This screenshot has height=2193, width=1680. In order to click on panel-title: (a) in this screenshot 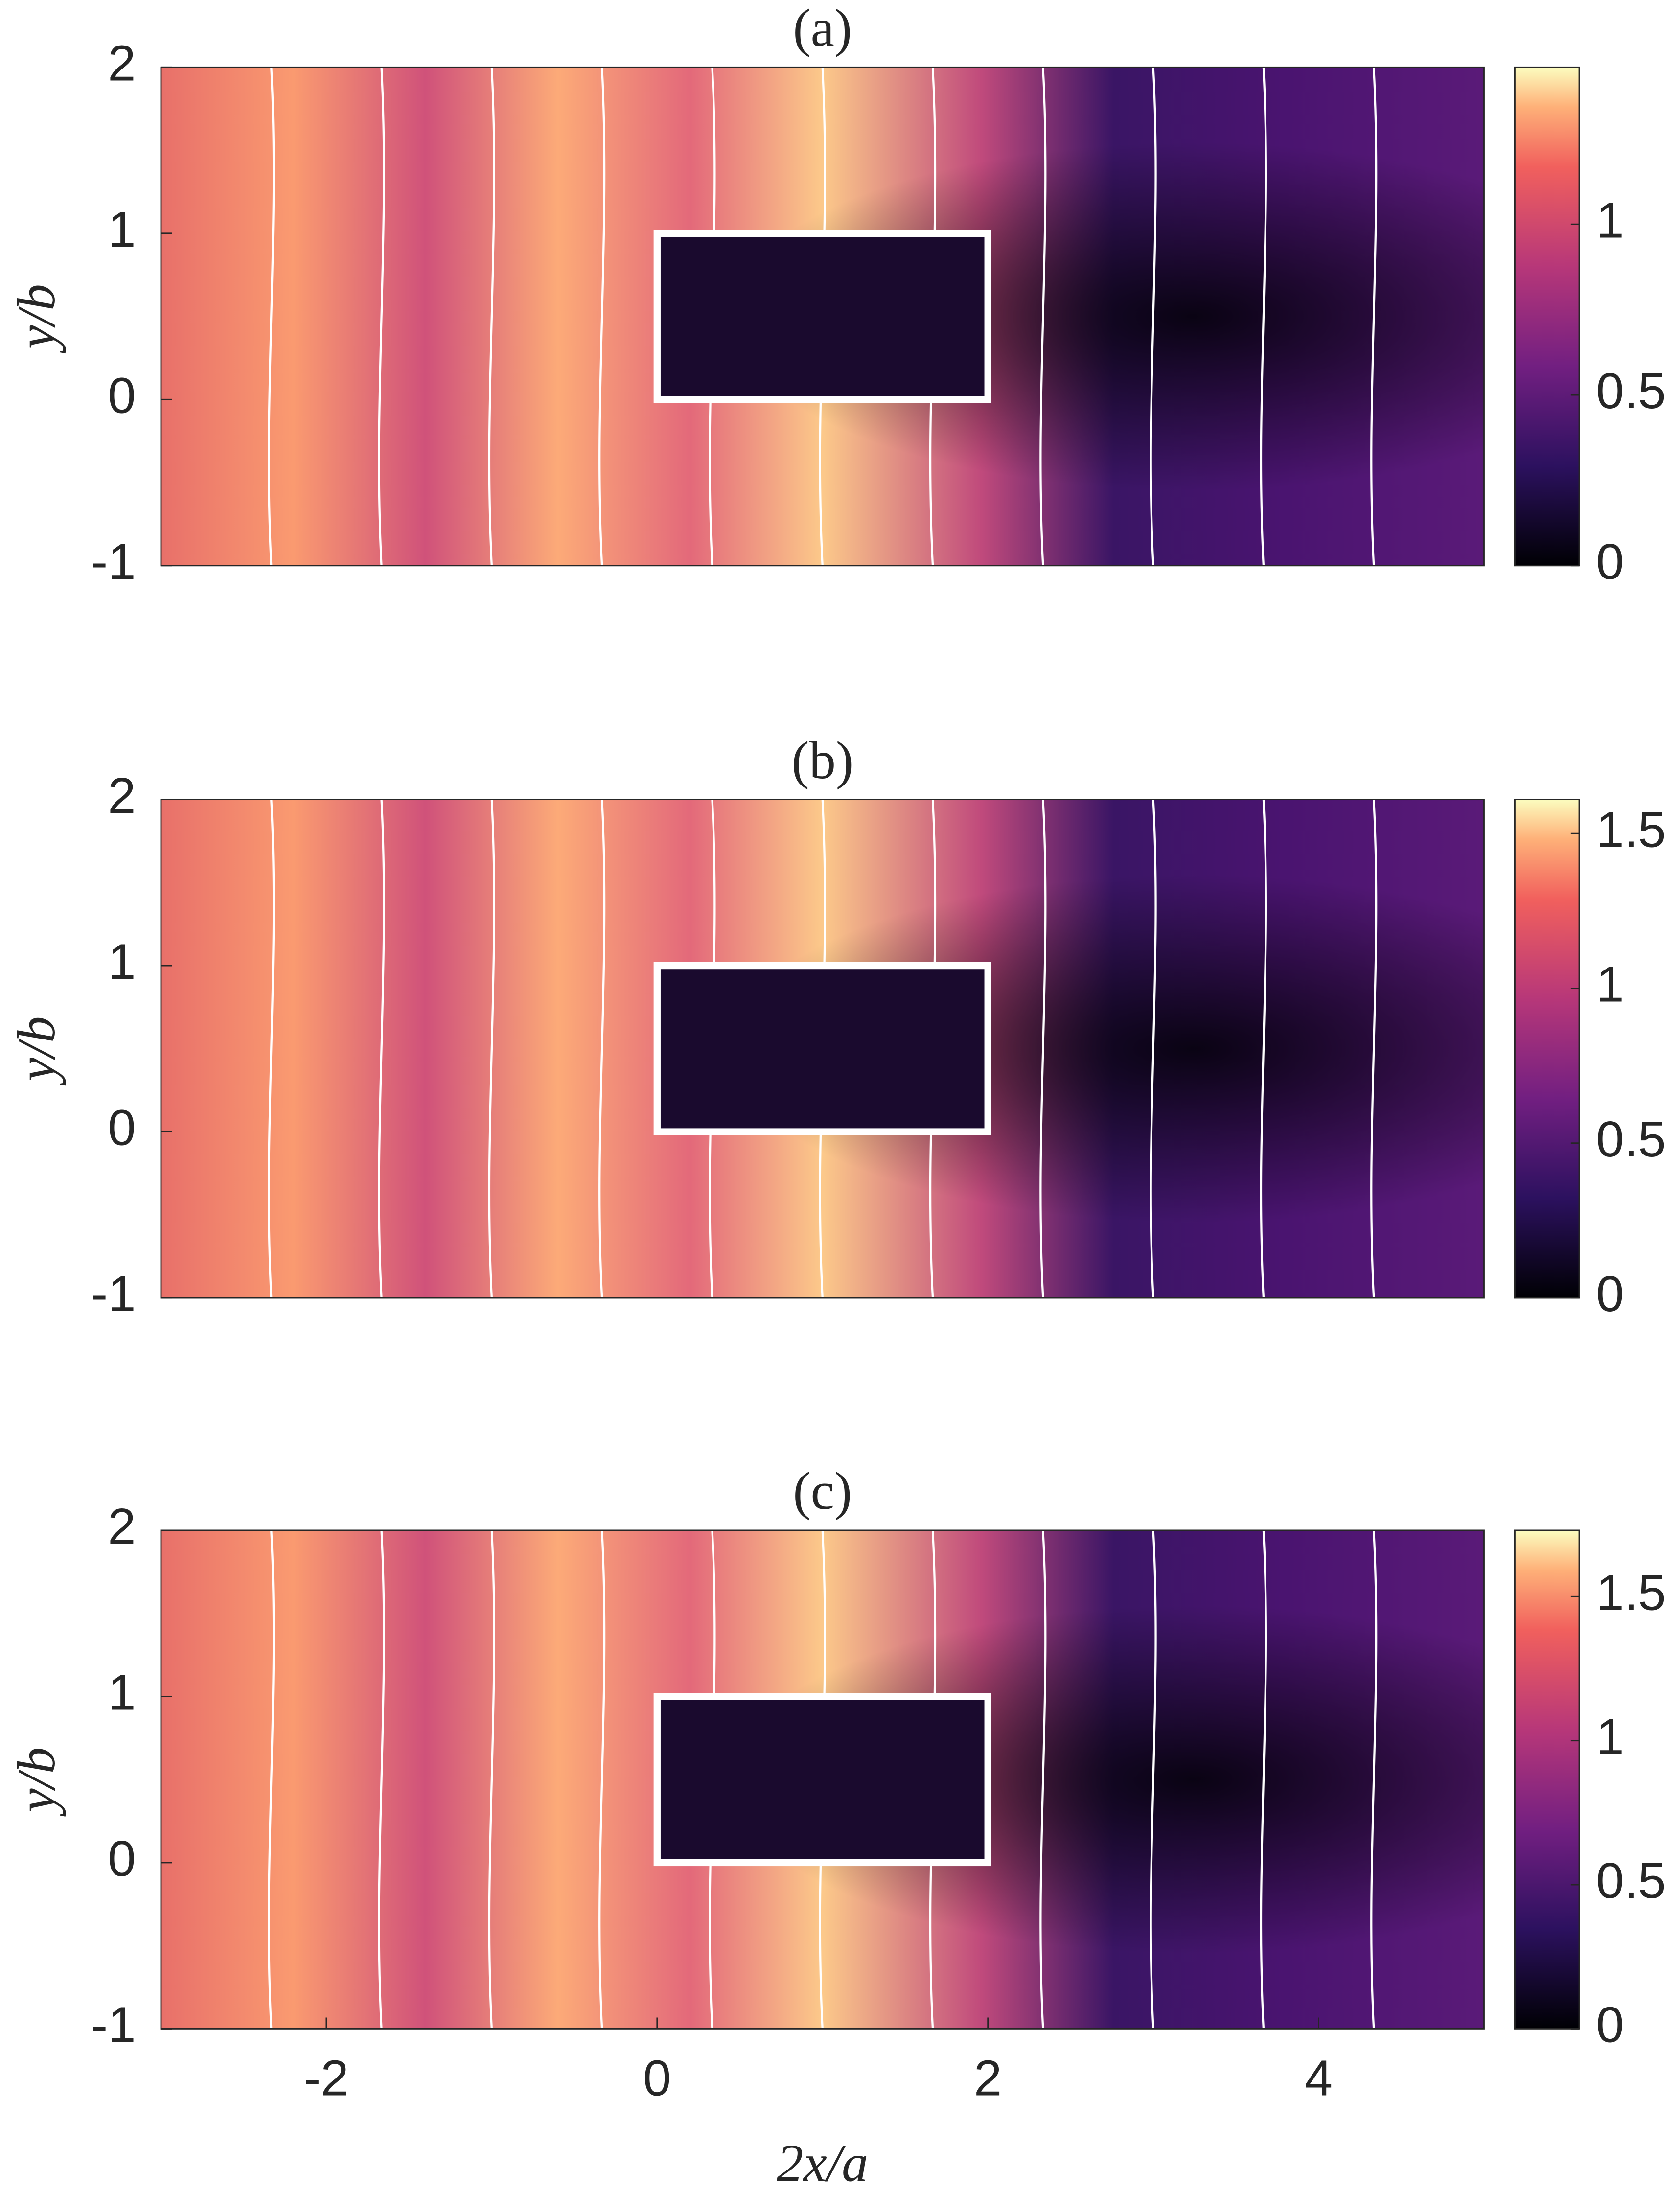, I will do `click(822, 29)`.